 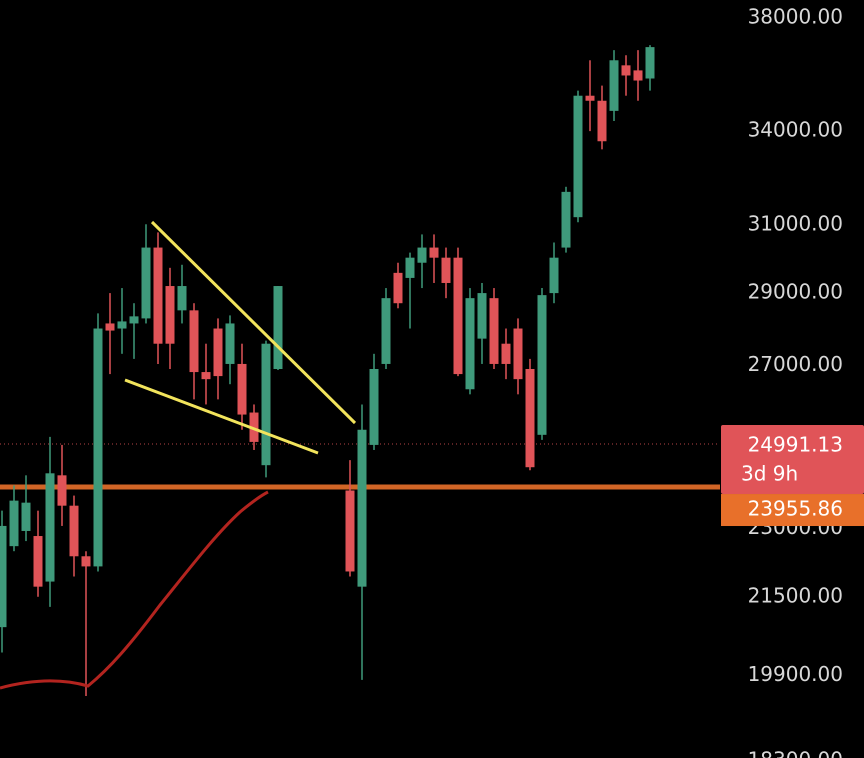 I want to click on y-tick-label: 19900.00, so click(x=795, y=674).